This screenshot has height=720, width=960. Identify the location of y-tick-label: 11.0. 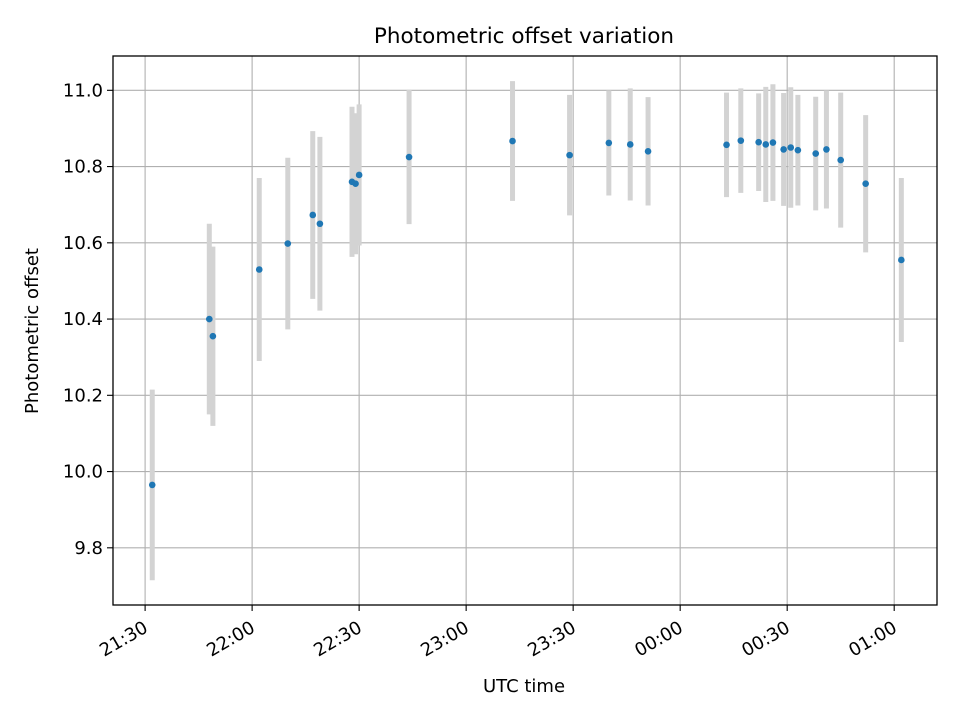
(83, 90).